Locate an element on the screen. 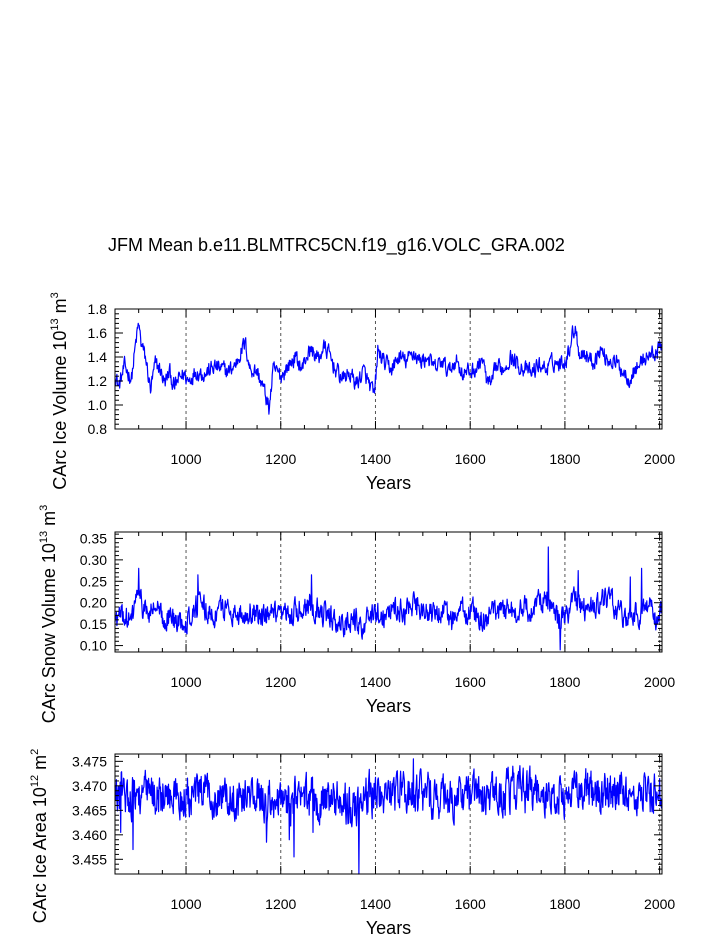 Image resolution: width=723 pixels, height=940 pixels. y-tick-label: 1.0 is located at coordinates (98, 405).